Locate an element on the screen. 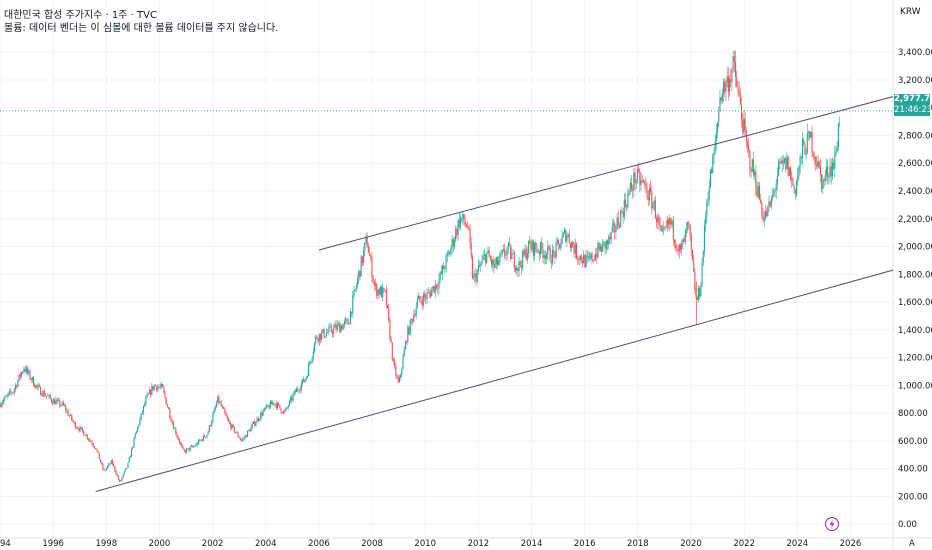 The width and height of the screenshot is (932, 550). auto-scale-icon: A is located at coordinates (912, 544).